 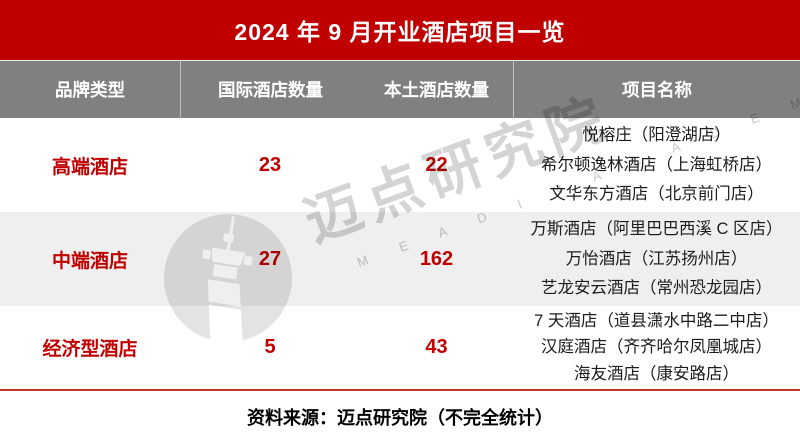 I want to click on project-name: 汉庭酒店（齐齐哈尔凤凰城店）, so click(x=656, y=347).